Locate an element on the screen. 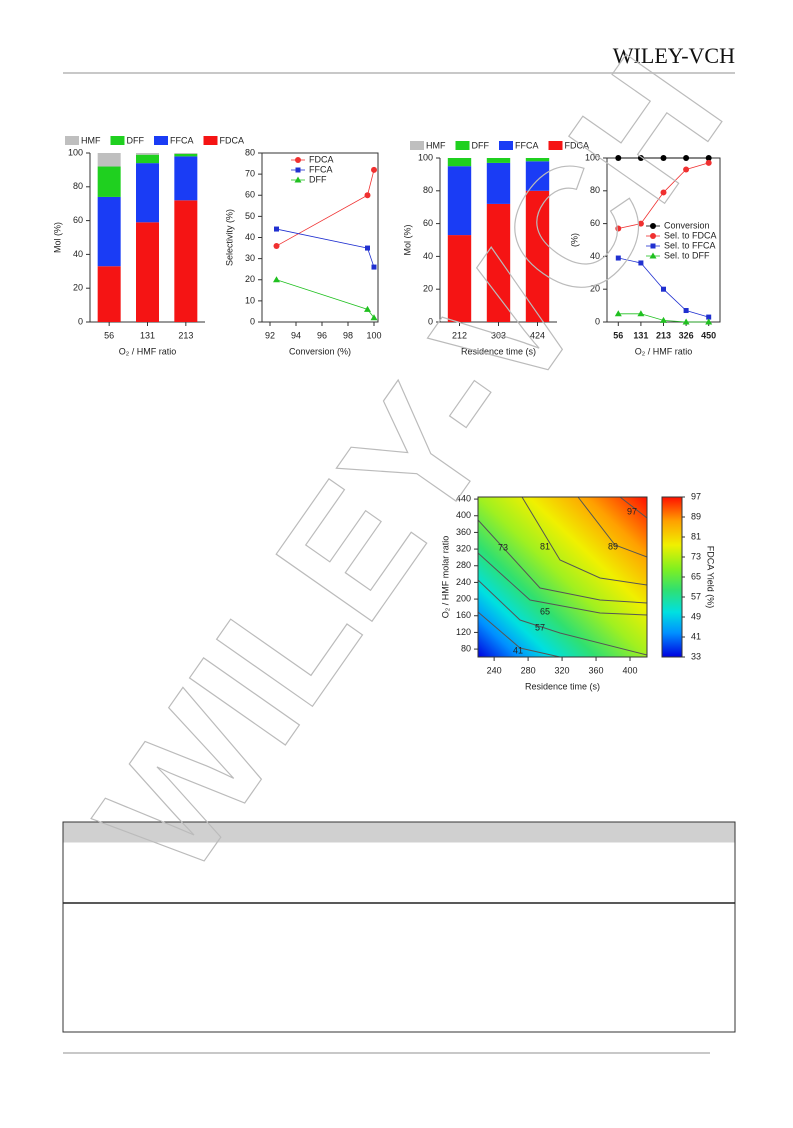 This screenshot has width=793, height=1128. y-axis-label: O₂ / HMF molar ratio is located at coordinates (445, 577).